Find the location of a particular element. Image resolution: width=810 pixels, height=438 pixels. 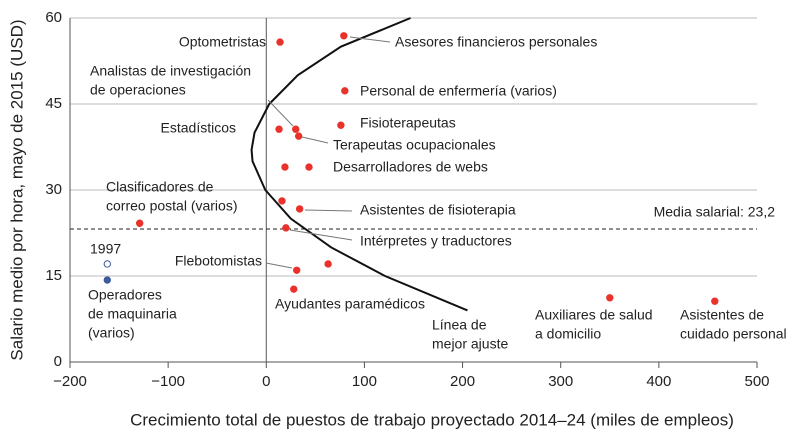

point-label: Operadores is located at coordinates (125, 295).